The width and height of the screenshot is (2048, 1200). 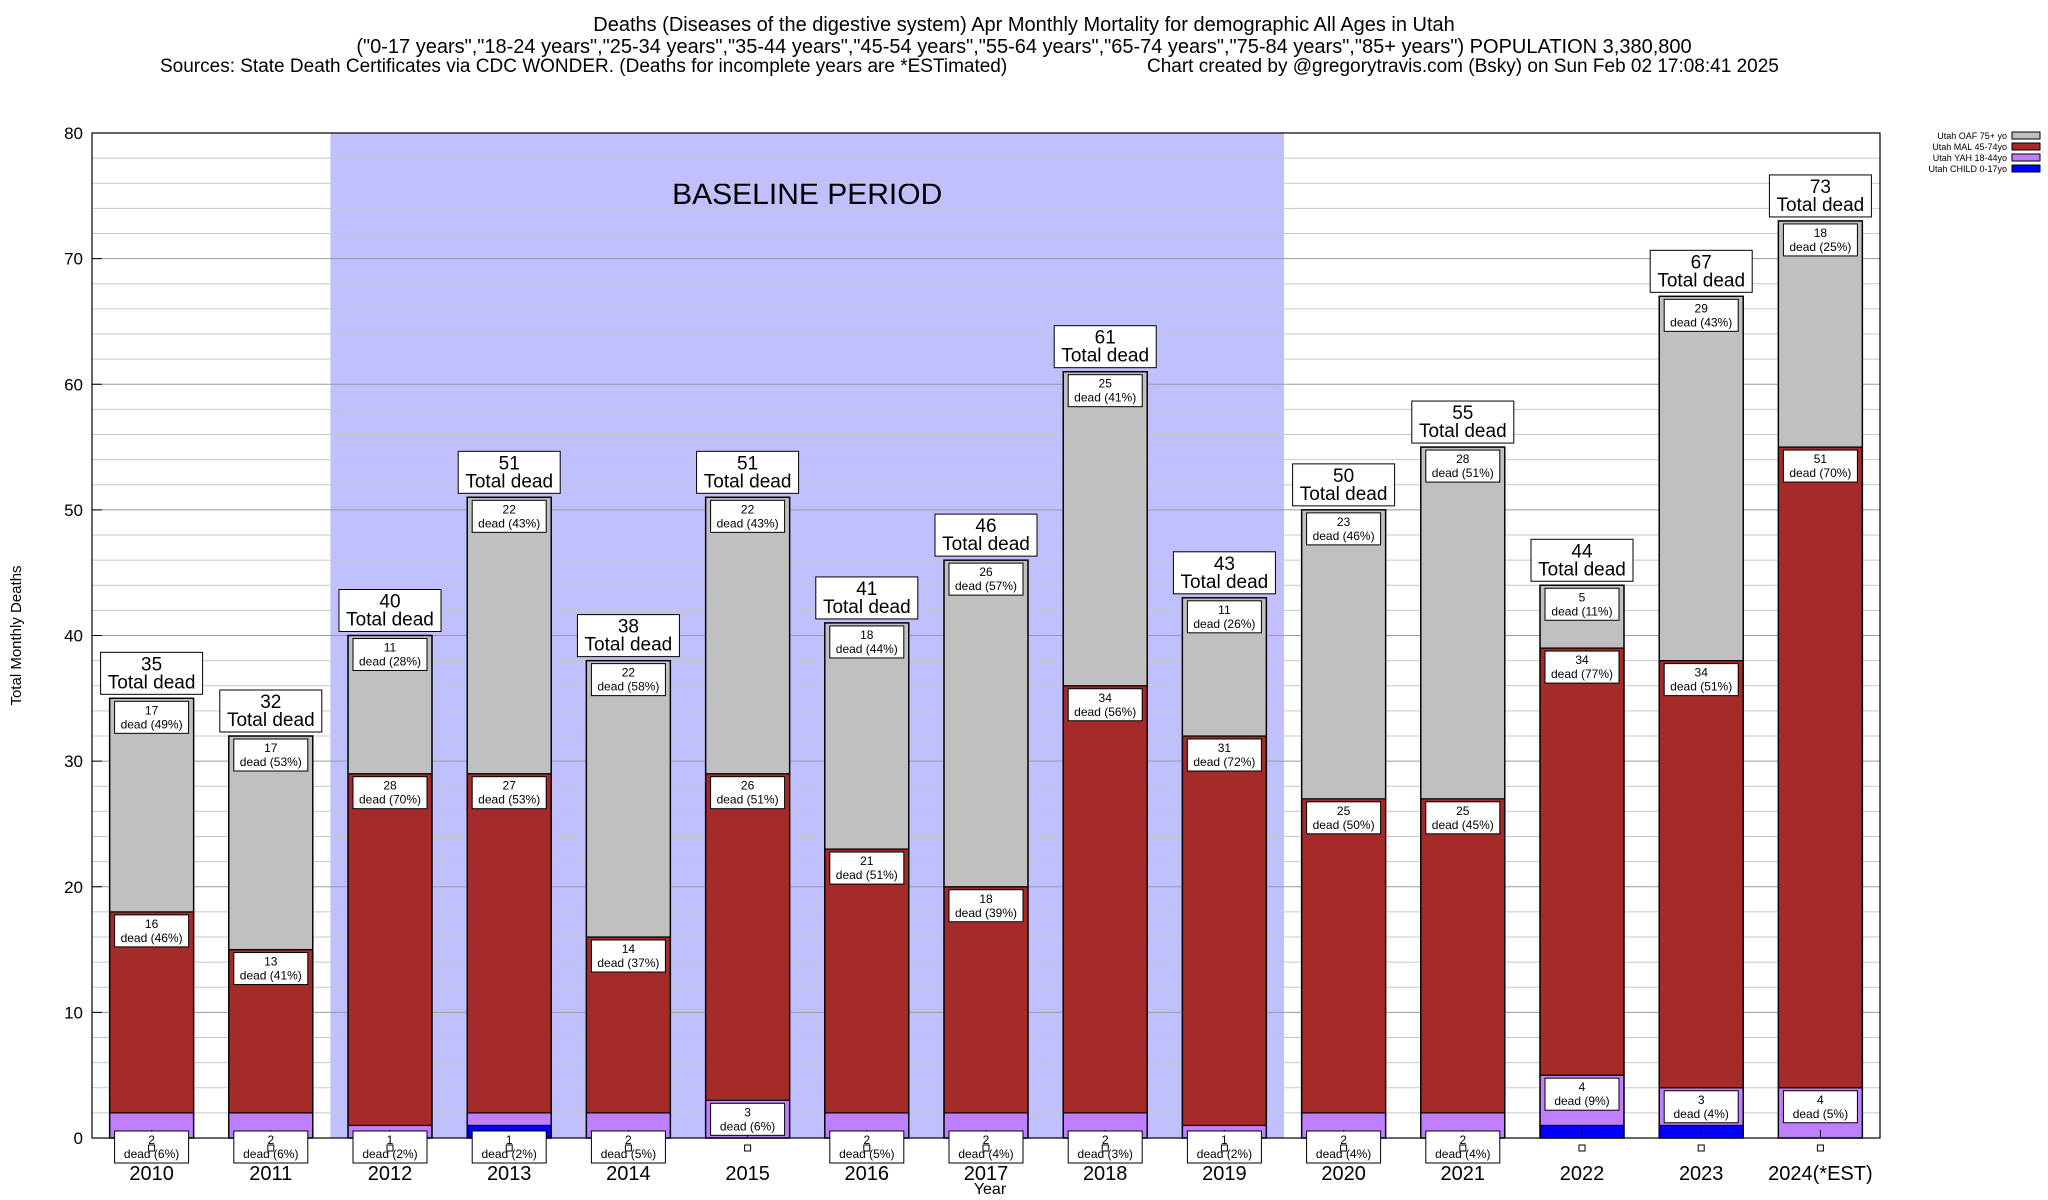 I want to click on segment-label-count: 3, so click(x=1701, y=1100).